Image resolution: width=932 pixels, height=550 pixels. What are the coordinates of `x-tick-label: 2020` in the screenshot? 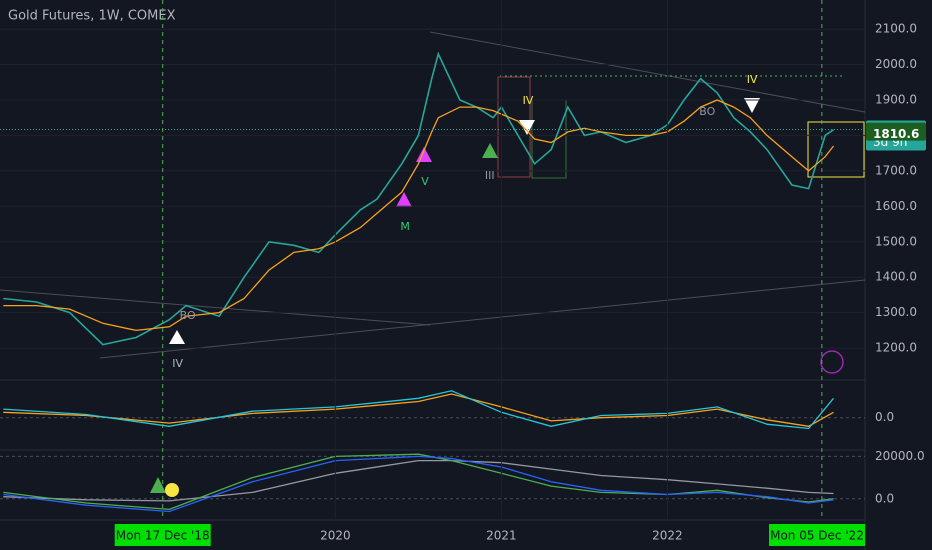 It's located at (335, 536).